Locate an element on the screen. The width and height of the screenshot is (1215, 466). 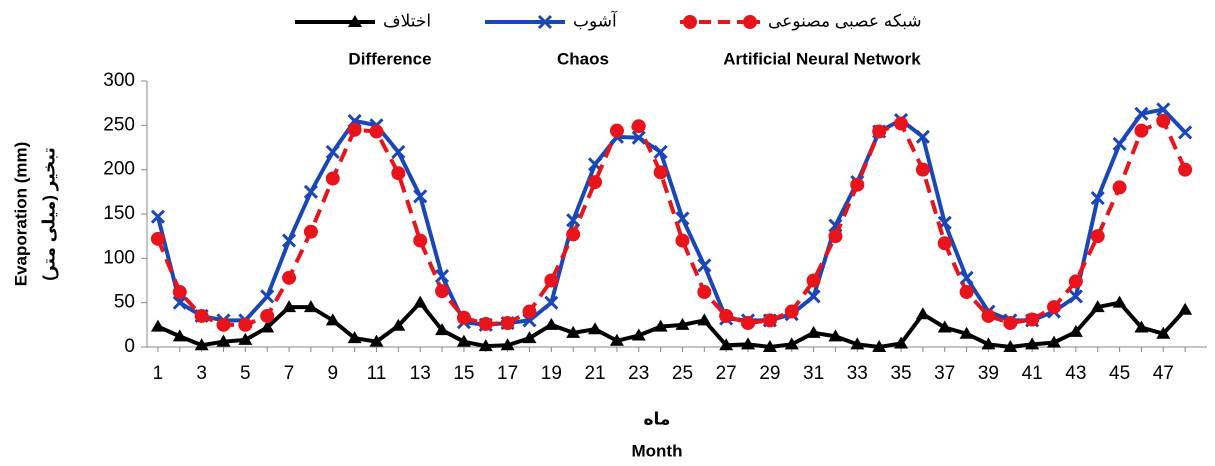
x-tick-label: 5 is located at coordinates (245, 373).